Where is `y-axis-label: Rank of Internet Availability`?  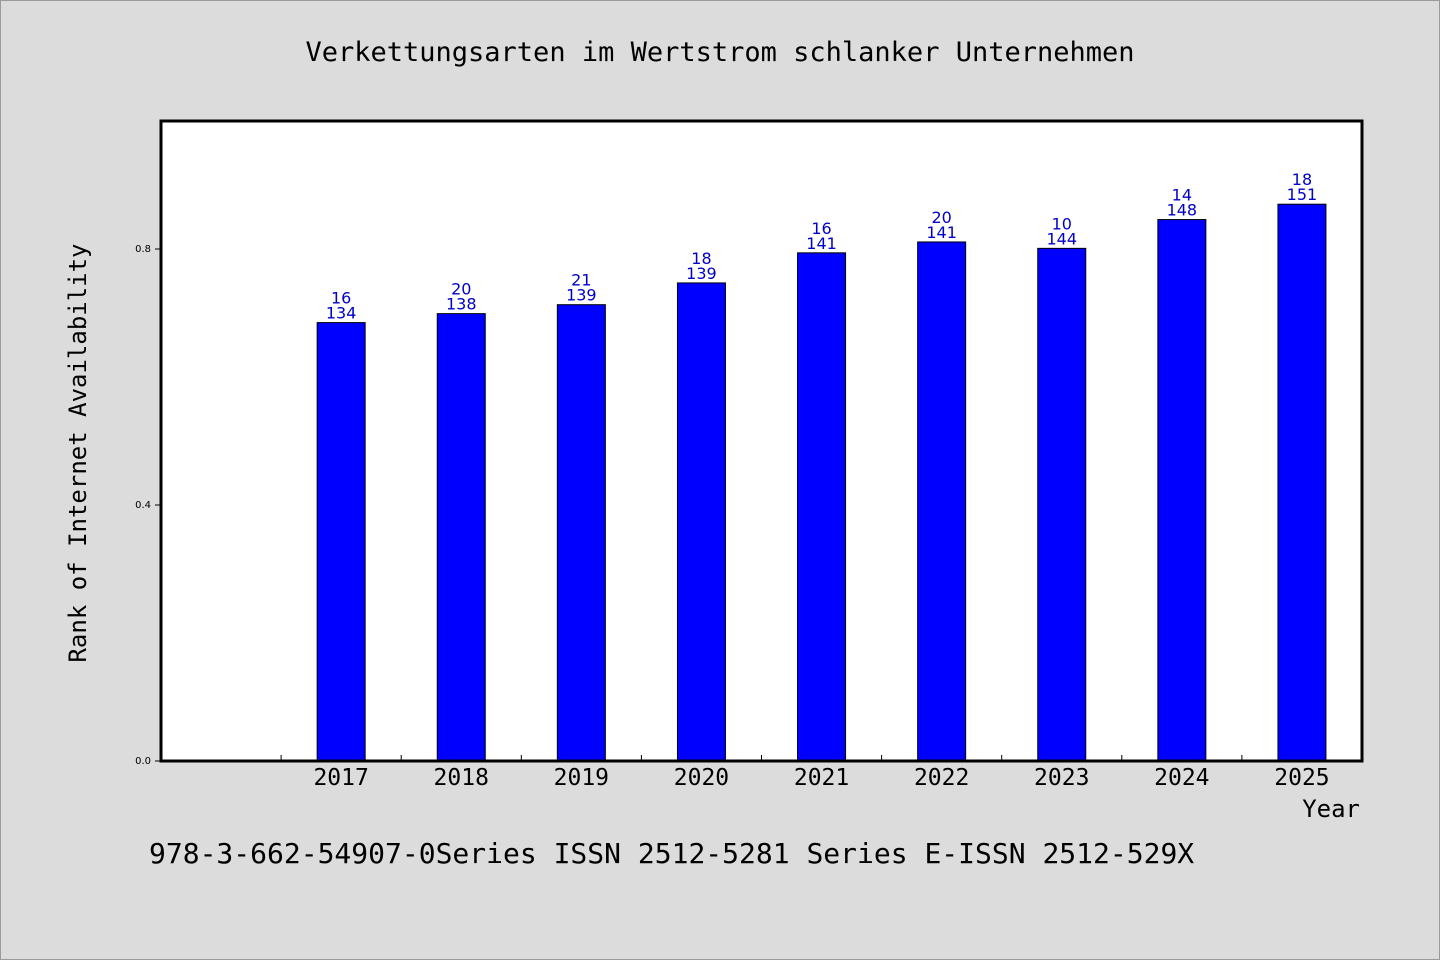 y-axis-label: Rank of Internet Availability is located at coordinates (78, 452).